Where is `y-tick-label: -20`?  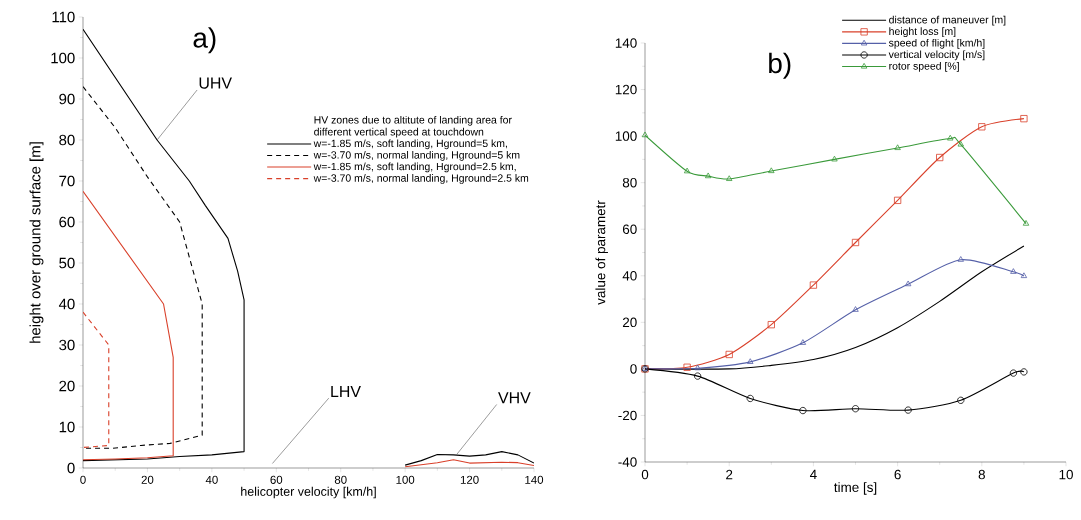 y-tick-label: -20 is located at coordinates (627, 415).